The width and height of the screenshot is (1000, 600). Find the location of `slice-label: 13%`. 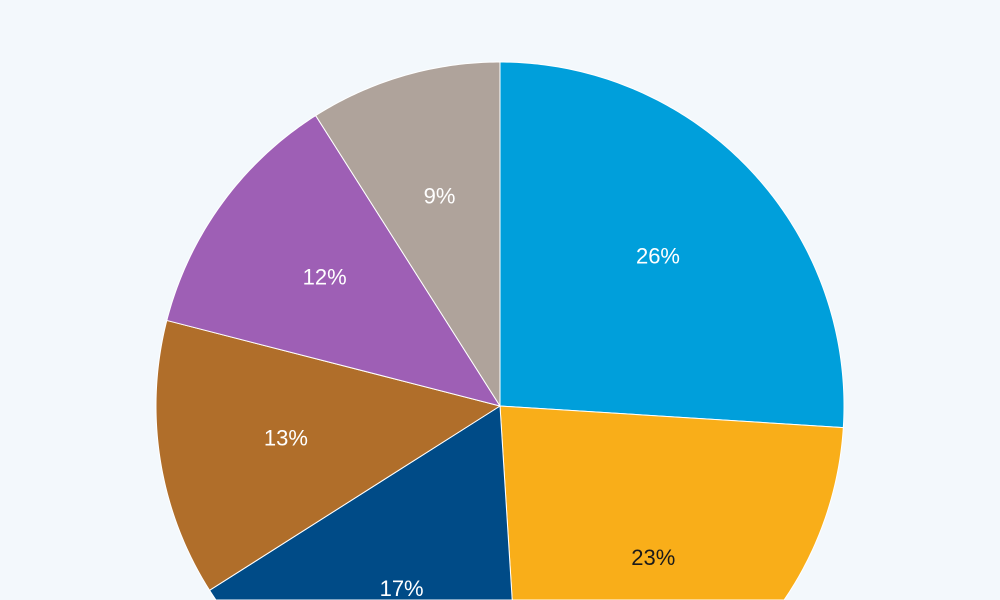

slice-label: 13% is located at coordinates (286, 438).